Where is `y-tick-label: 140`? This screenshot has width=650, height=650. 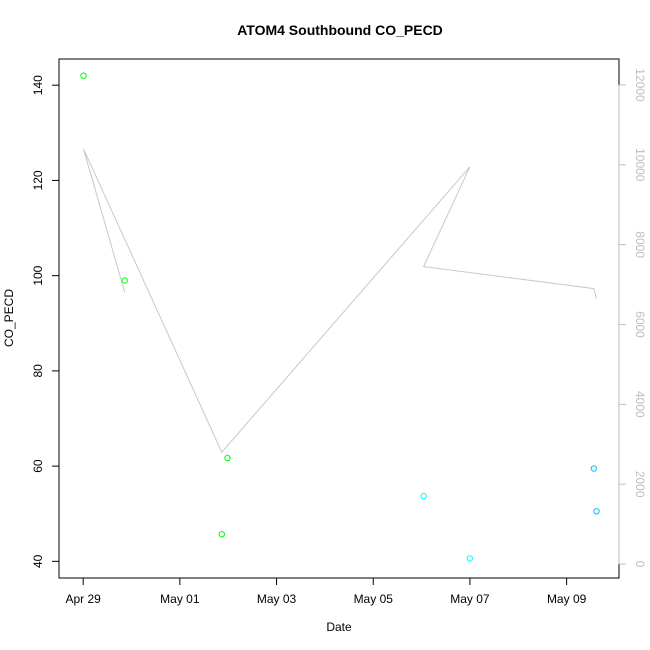
y-tick-label: 140 is located at coordinates (38, 85).